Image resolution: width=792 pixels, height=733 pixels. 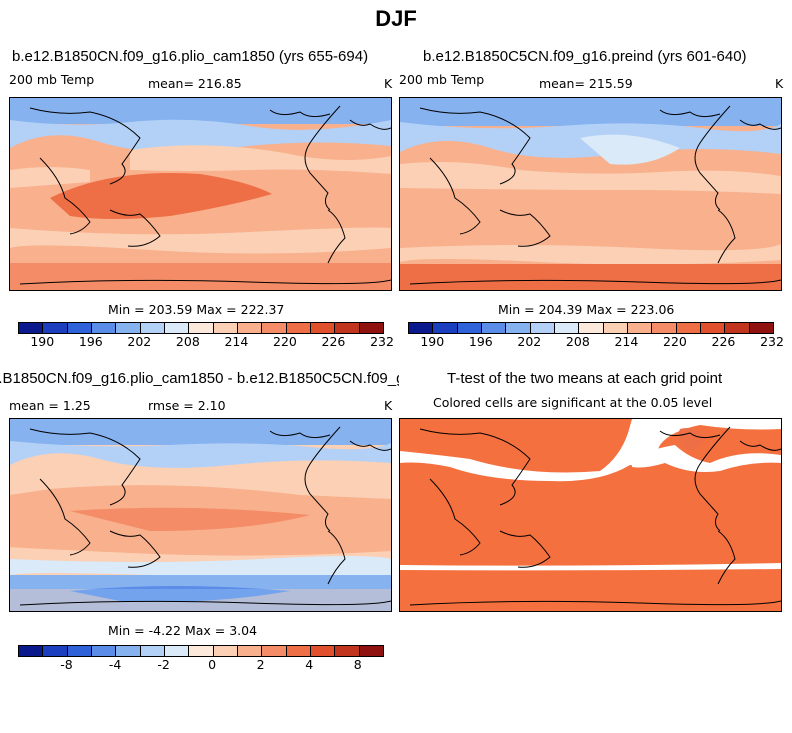 What do you see at coordinates (195, 83) in the screenshot?
I see `panel1-mean: mean= 216.85` at bounding box center [195, 83].